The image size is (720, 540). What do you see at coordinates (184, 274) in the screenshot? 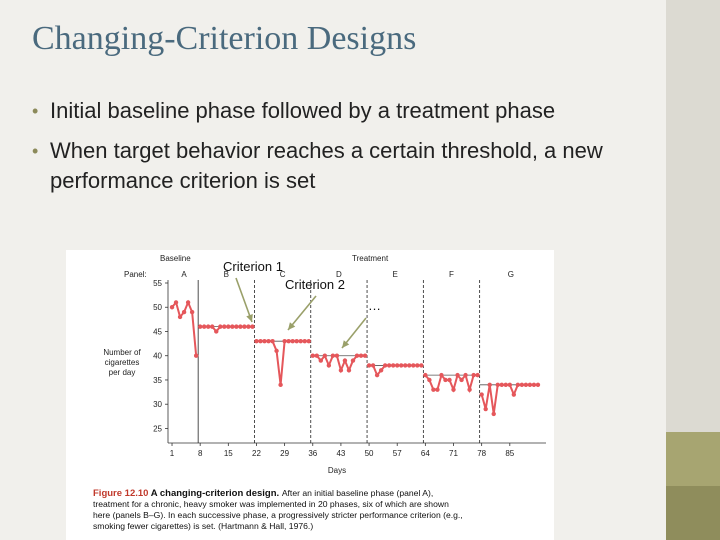
I see `panel-label: A` at bounding box center [184, 274].